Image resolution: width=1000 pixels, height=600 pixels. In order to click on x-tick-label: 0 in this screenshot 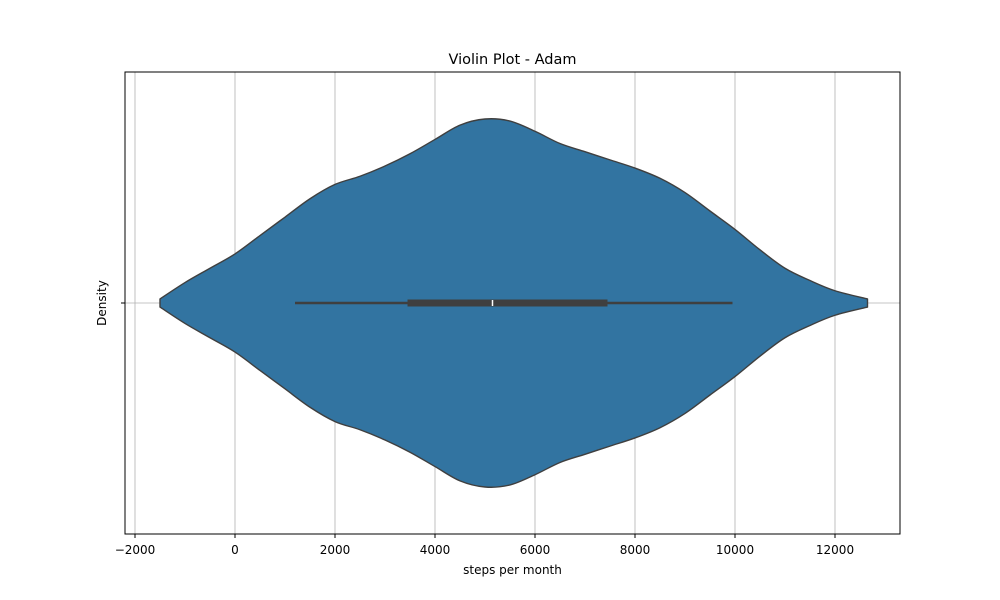, I will do `click(235, 550)`.